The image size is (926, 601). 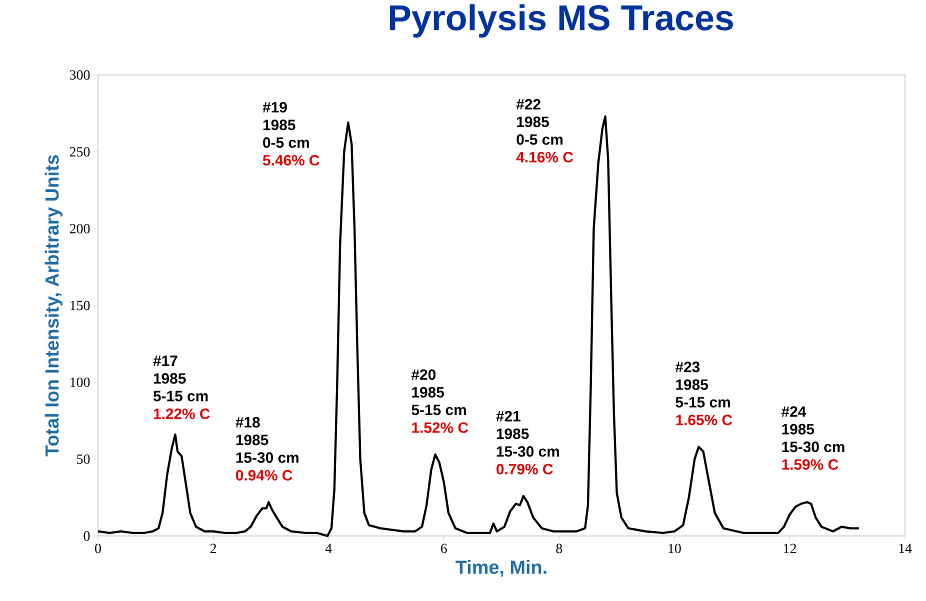 I want to click on x-tick-label: 14, so click(x=905, y=548).